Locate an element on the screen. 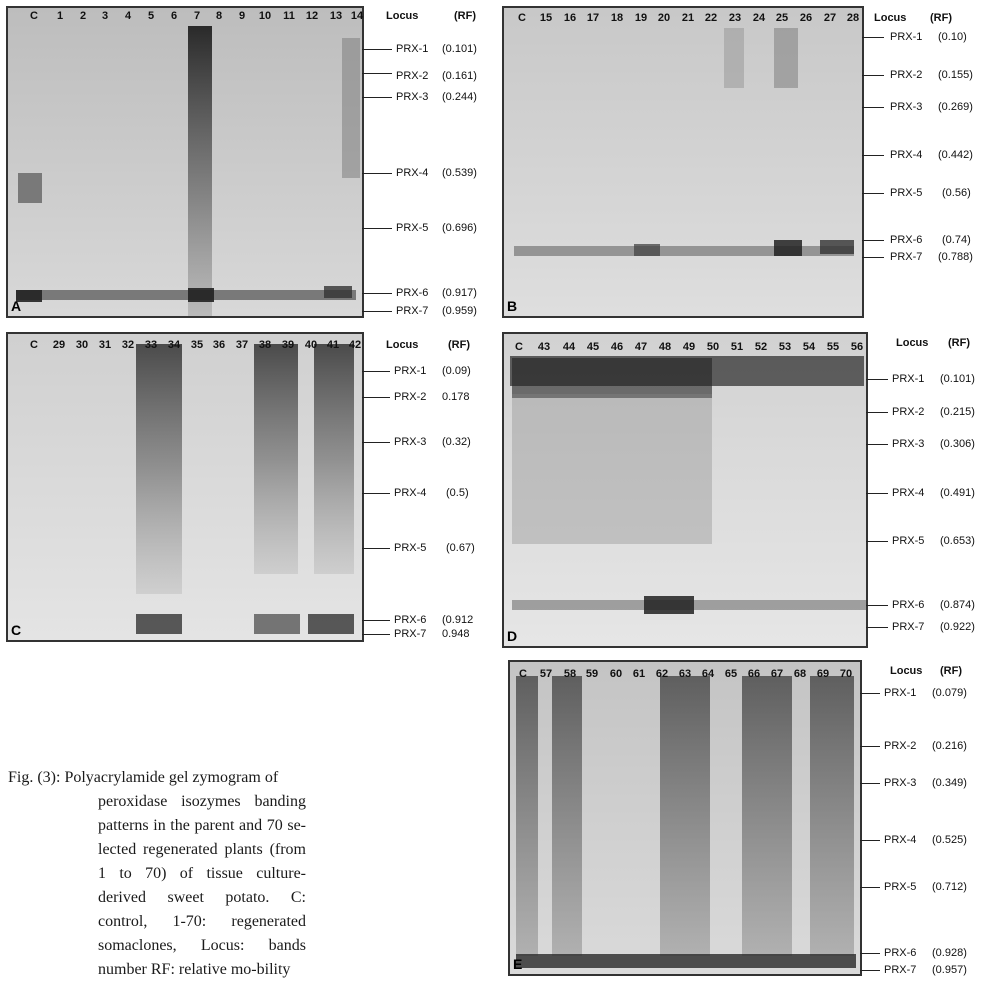  locus-rf: (0.491) is located at coordinates (957, 493).